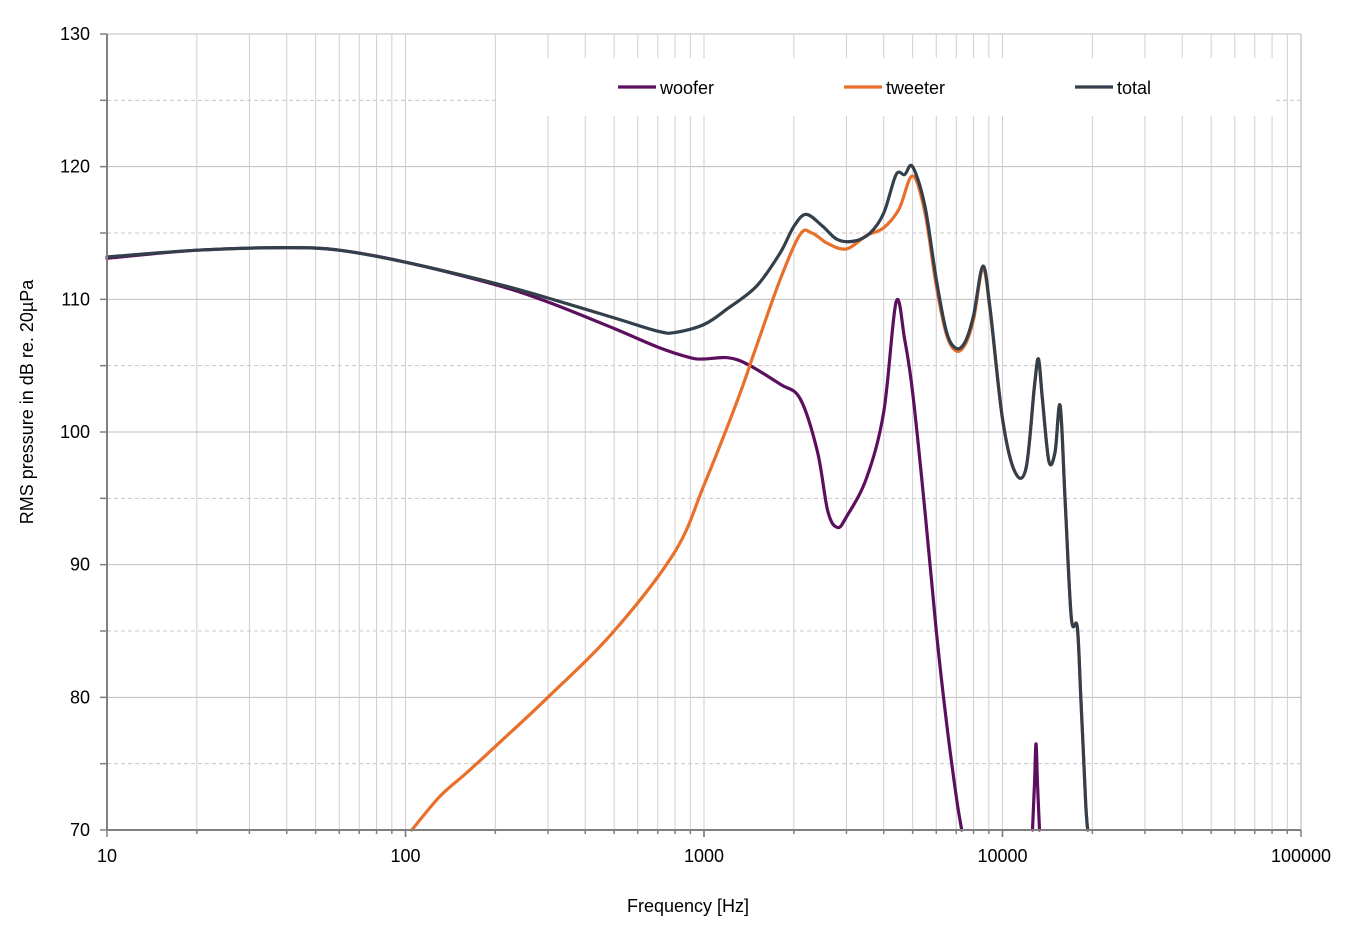 The image size is (1352, 939). I want to click on x-tick-labels: 10 100 1000 10000 100000, so click(714, 856).